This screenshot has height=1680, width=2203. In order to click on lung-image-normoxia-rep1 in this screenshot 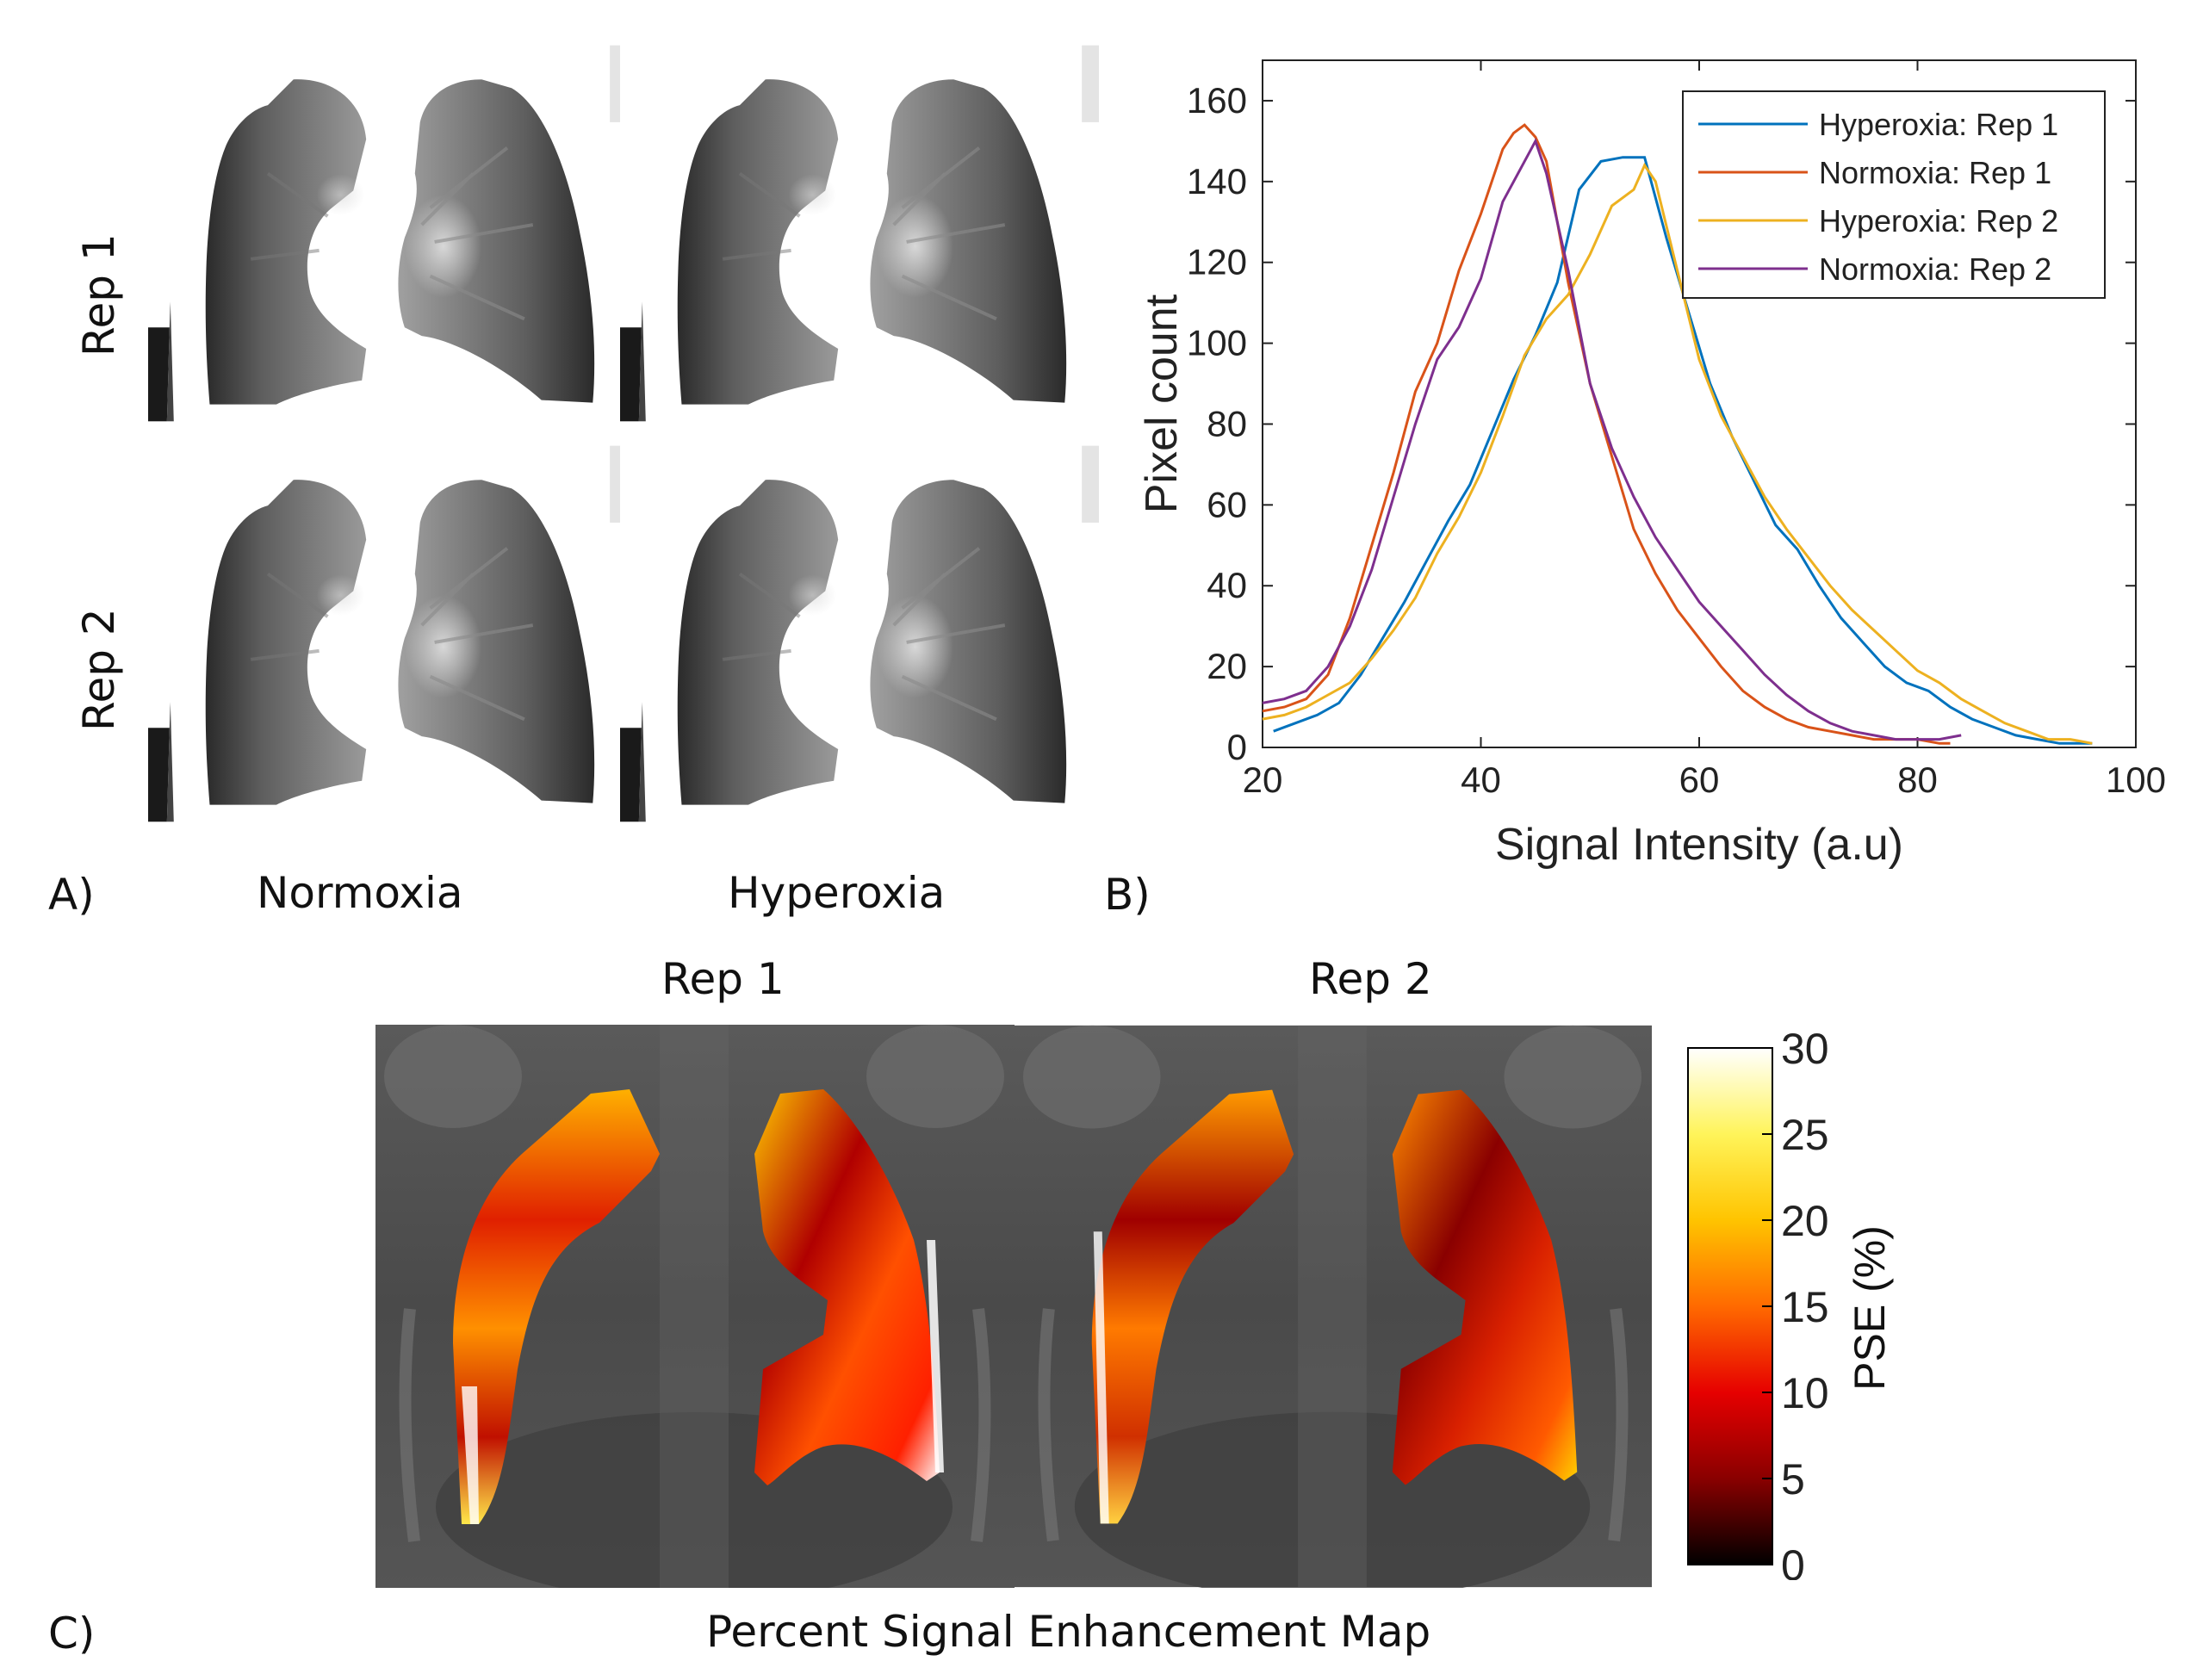, I will do `click(388, 234)`.